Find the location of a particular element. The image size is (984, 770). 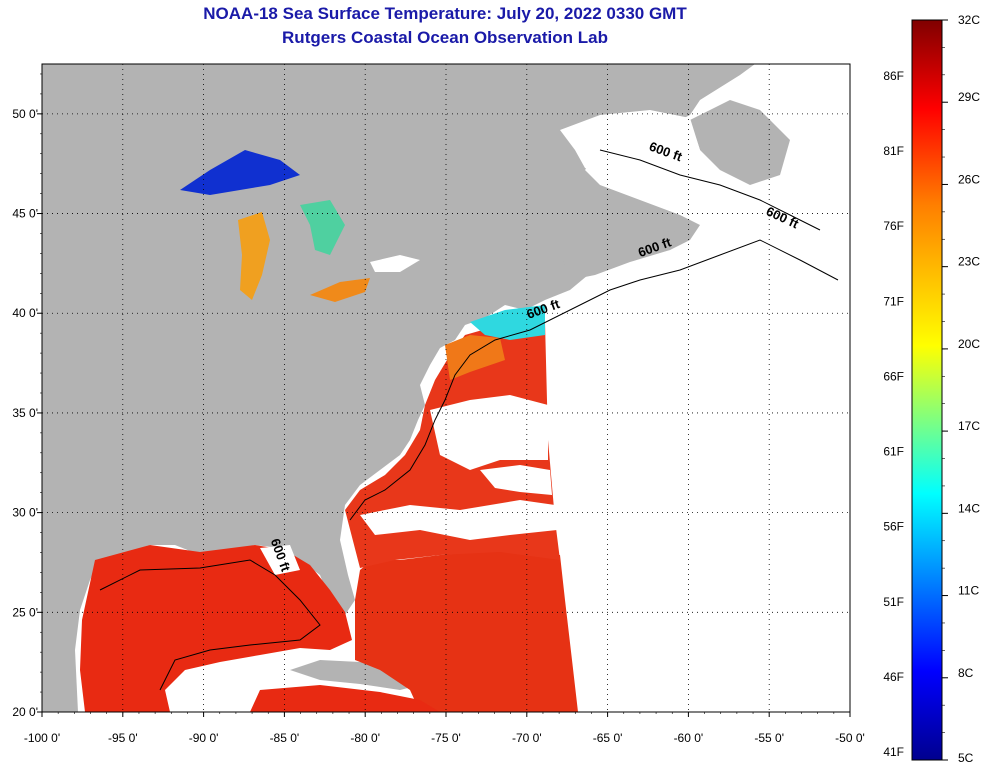

colorbar-fahrenheit-label: 56F is located at coordinates (893, 527).